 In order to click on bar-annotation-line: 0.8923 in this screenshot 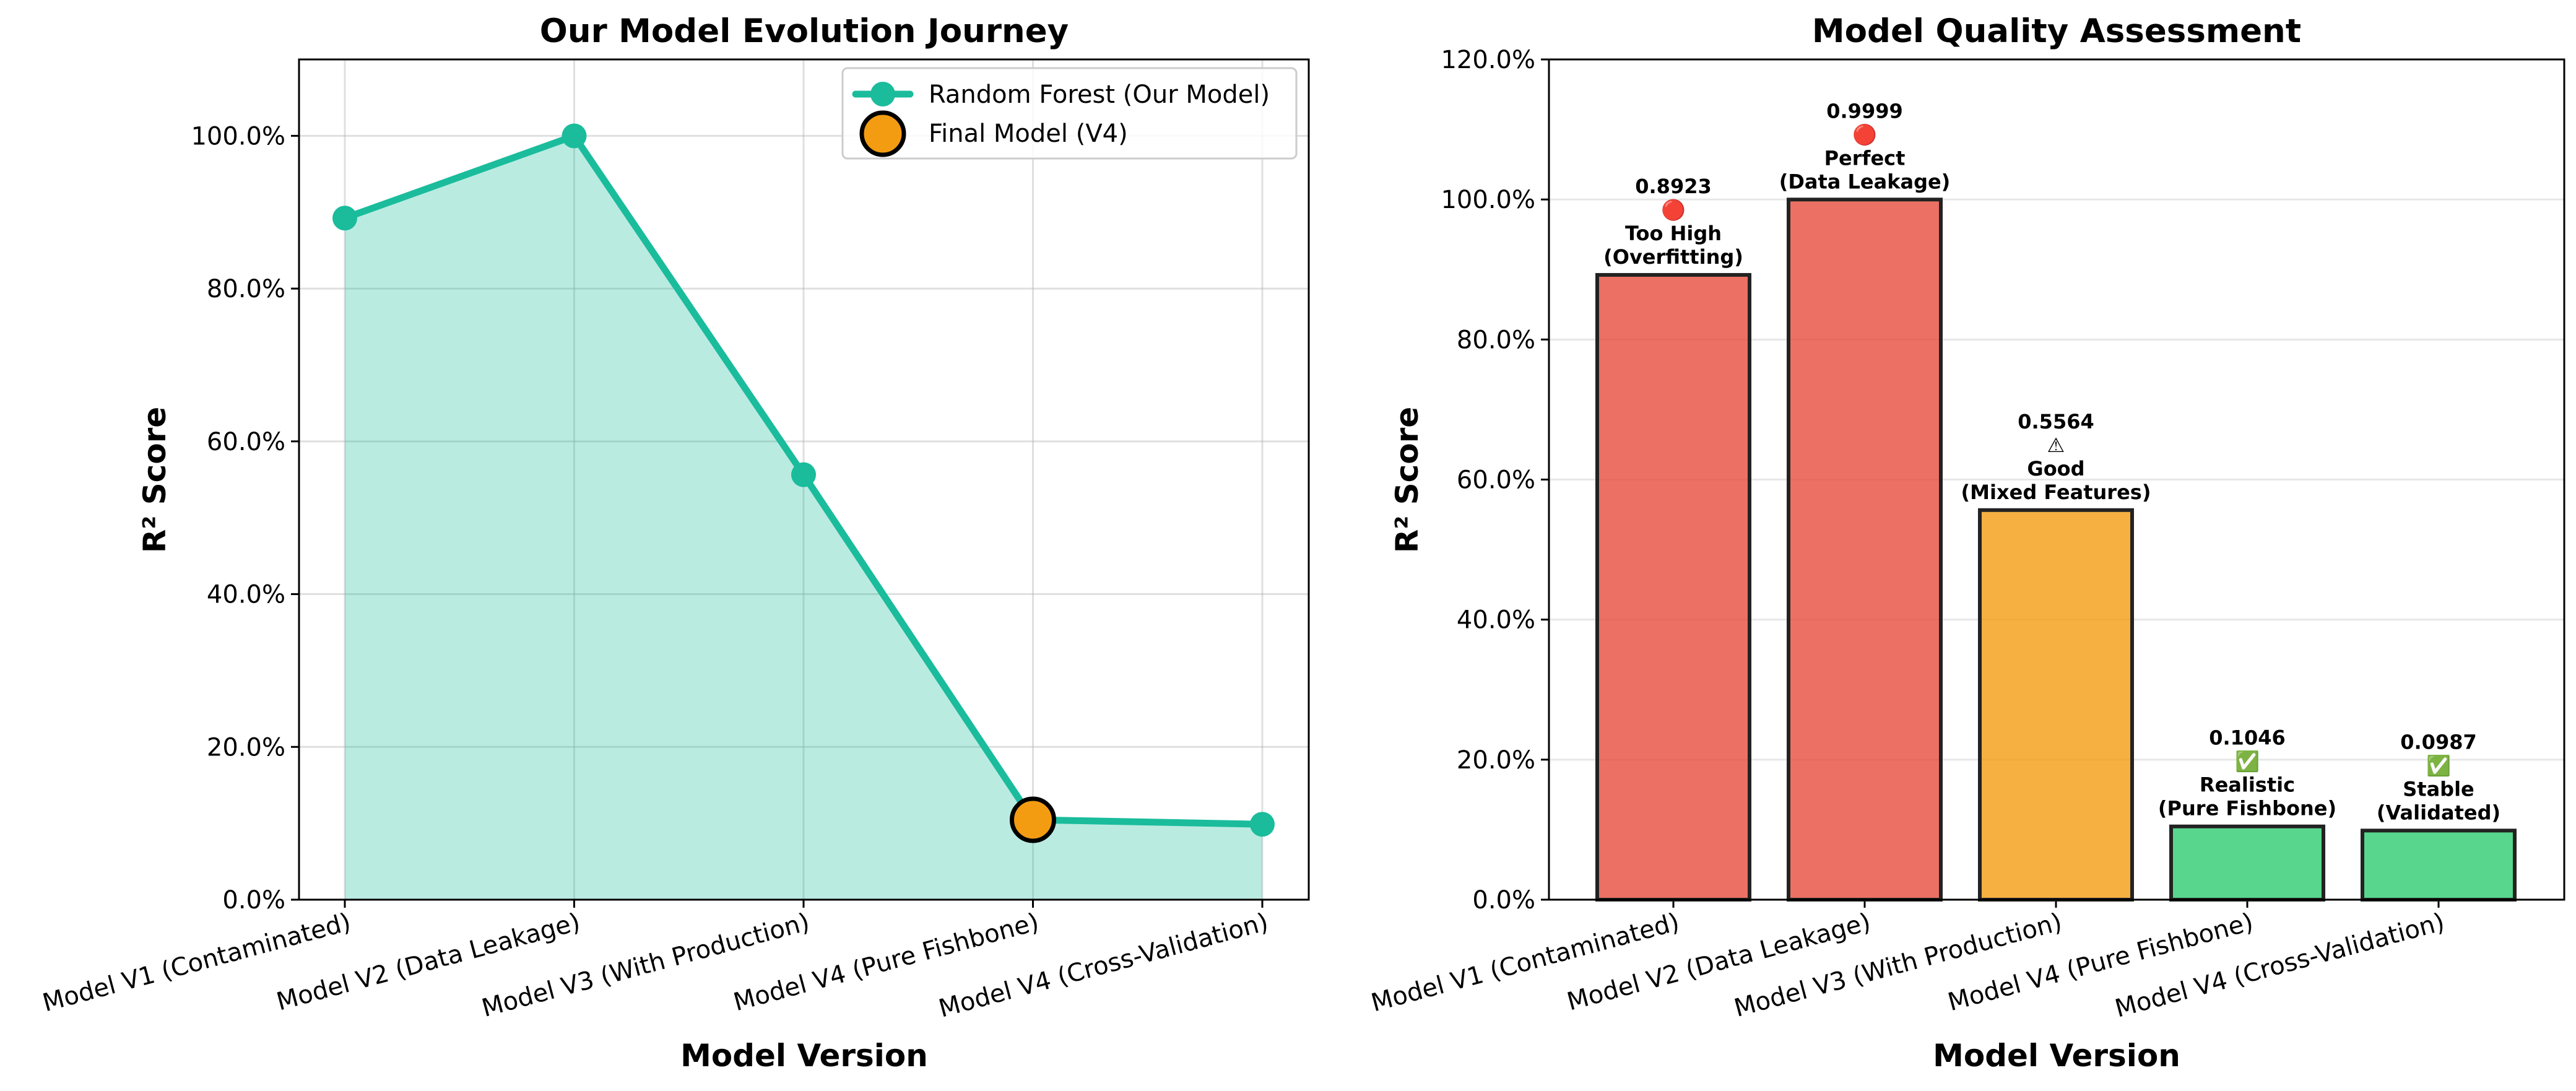, I will do `click(1673, 187)`.